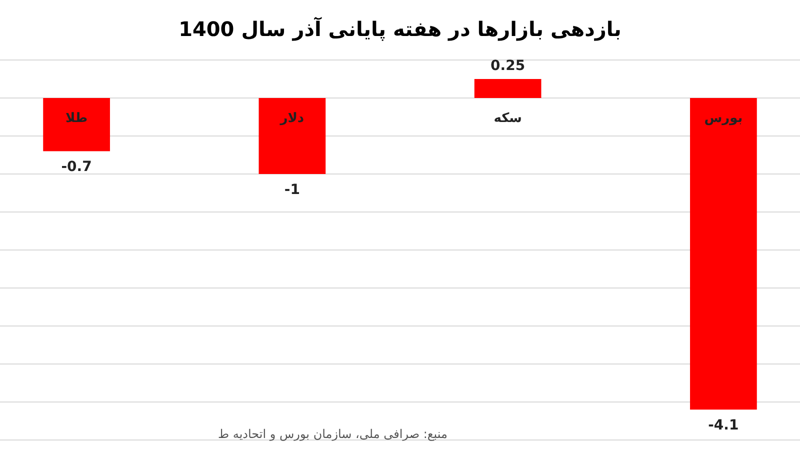  What do you see at coordinates (291, 118) in the screenshot?
I see `x-tick-label: دلار` at bounding box center [291, 118].